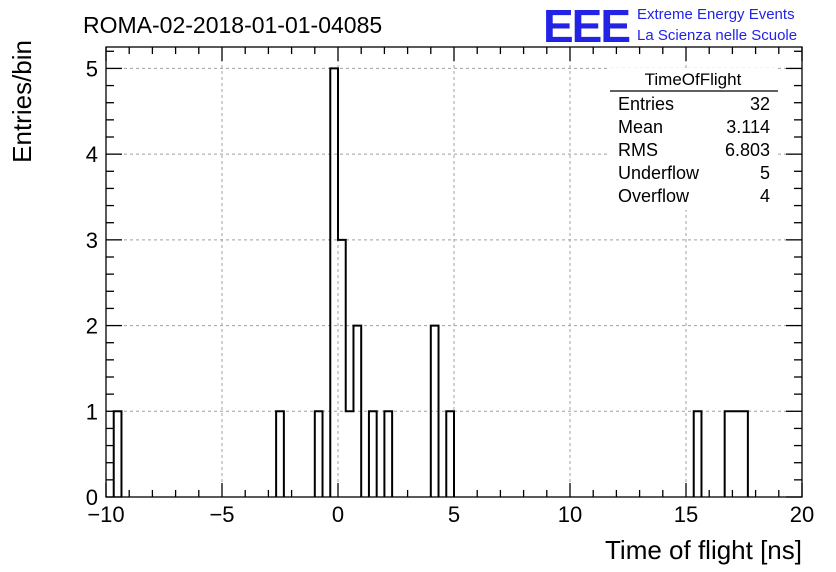  Describe the element at coordinates (232, 25) in the screenshot. I see `run-title: ROMA-02-2018-01-01-04085` at that location.